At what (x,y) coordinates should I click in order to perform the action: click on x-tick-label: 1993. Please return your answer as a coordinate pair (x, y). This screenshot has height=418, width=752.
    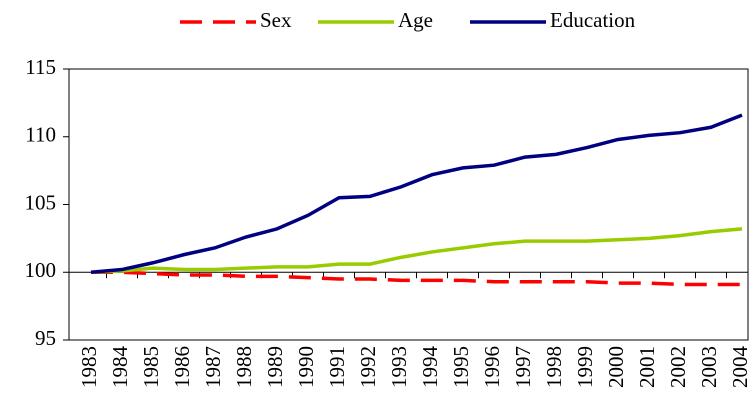
    Looking at the image, I should click on (399, 367).